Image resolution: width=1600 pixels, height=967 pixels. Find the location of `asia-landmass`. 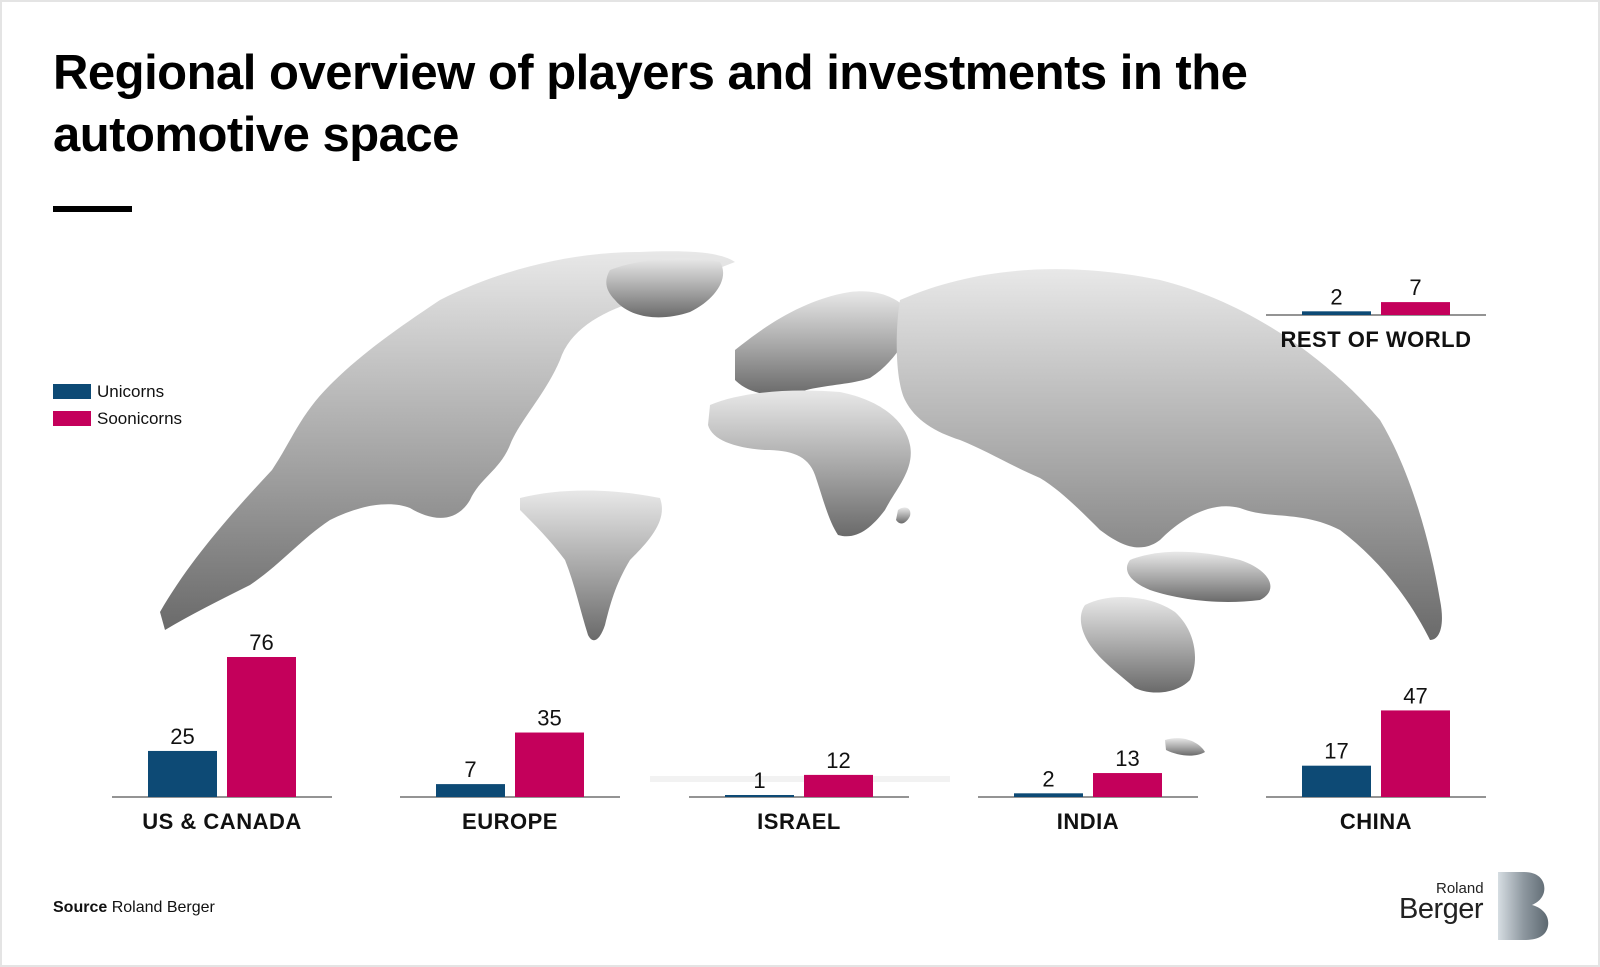

asia-landmass is located at coordinates (1169, 454).